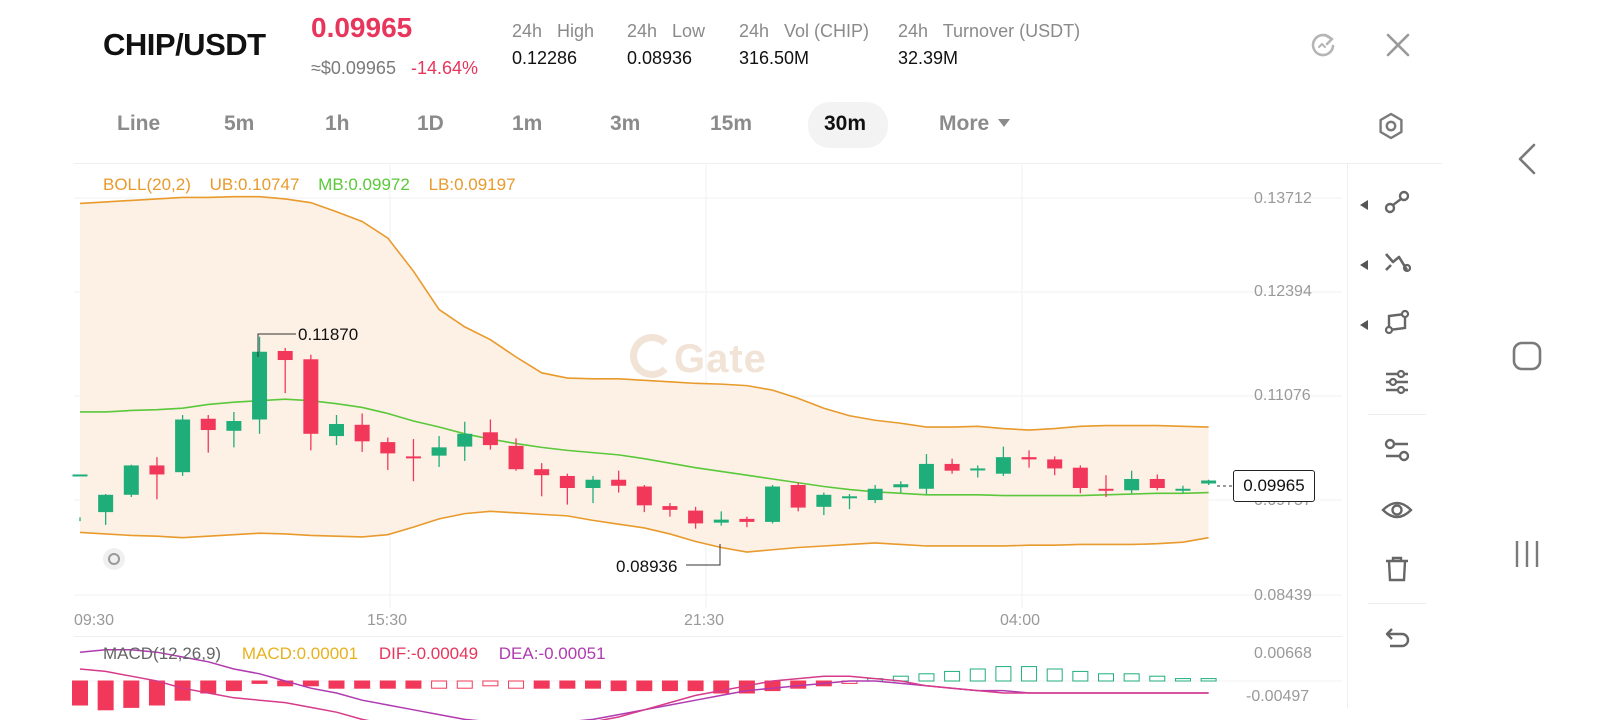 The height and width of the screenshot is (720, 1600). I want to click on time-axis-label: 15:30, so click(387, 620).